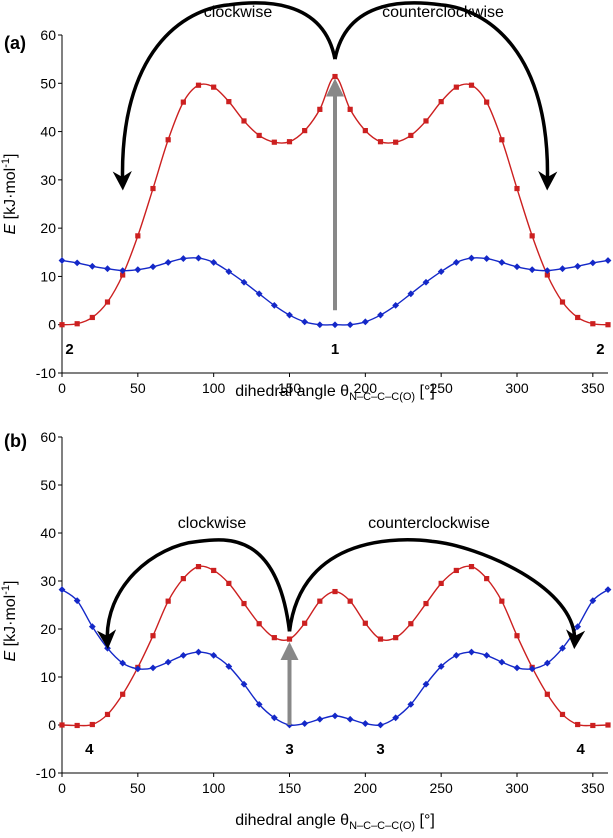 Image resolution: width=613 pixels, height=838 pixels. What do you see at coordinates (238, 12) in the screenshot?
I see `panel-a-clockwise-label: clockwise` at bounding box center [238, 12].